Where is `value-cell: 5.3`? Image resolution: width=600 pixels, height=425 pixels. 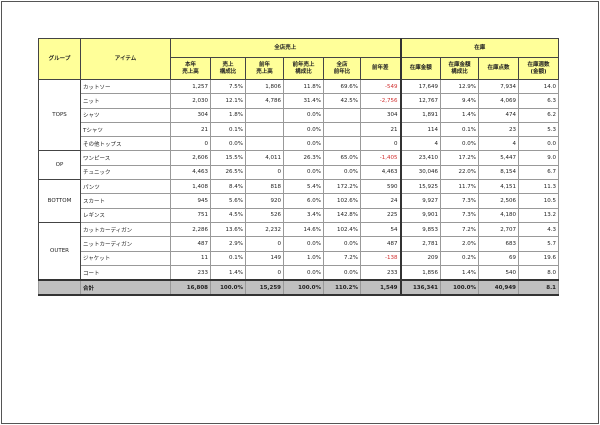 value-cell: 5.3 is located at coordinates (538, 129).